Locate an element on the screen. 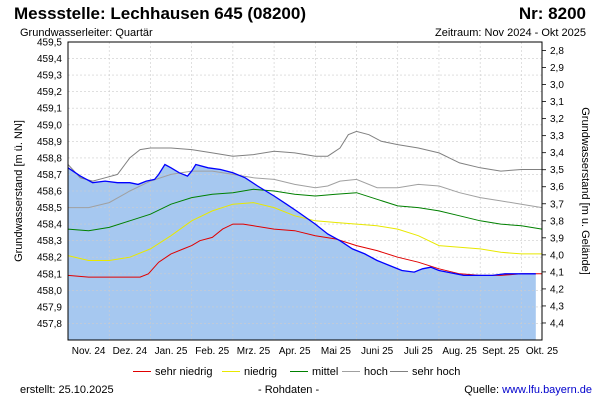  y-tick-label: 458,7 is located at coordinates (49, 175).